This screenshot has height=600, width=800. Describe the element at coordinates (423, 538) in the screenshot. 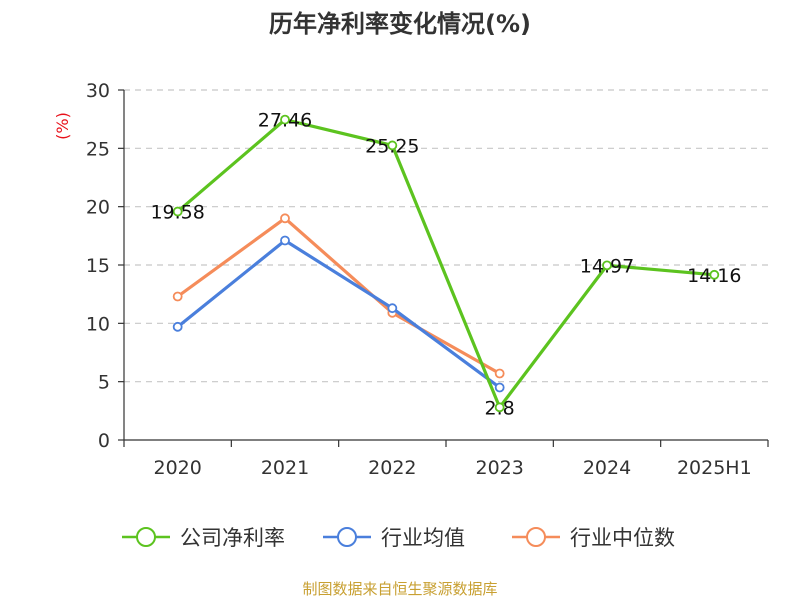

I see `legend-label: 行业均值` at that location.